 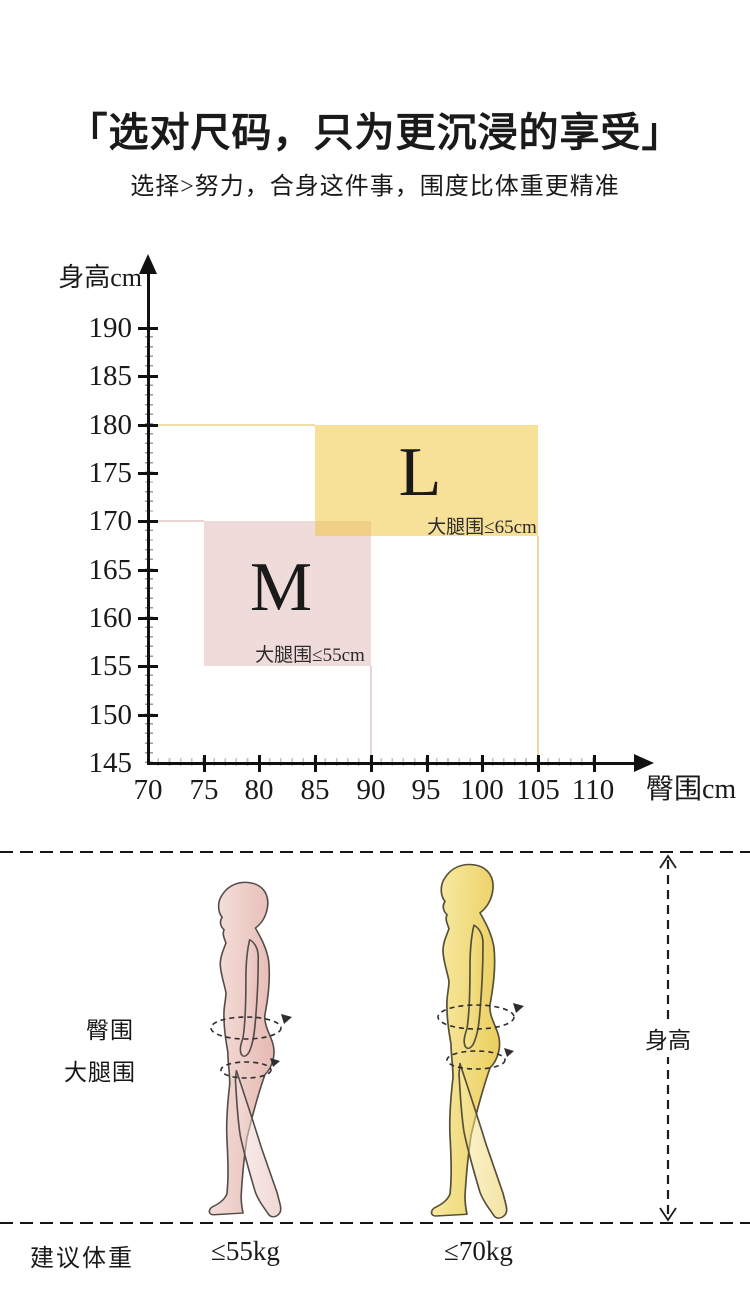 What do you see at coordinates (371, 790) in the screenshot?
I see `x-tick-label: 90` at bounding box center [371, 790].